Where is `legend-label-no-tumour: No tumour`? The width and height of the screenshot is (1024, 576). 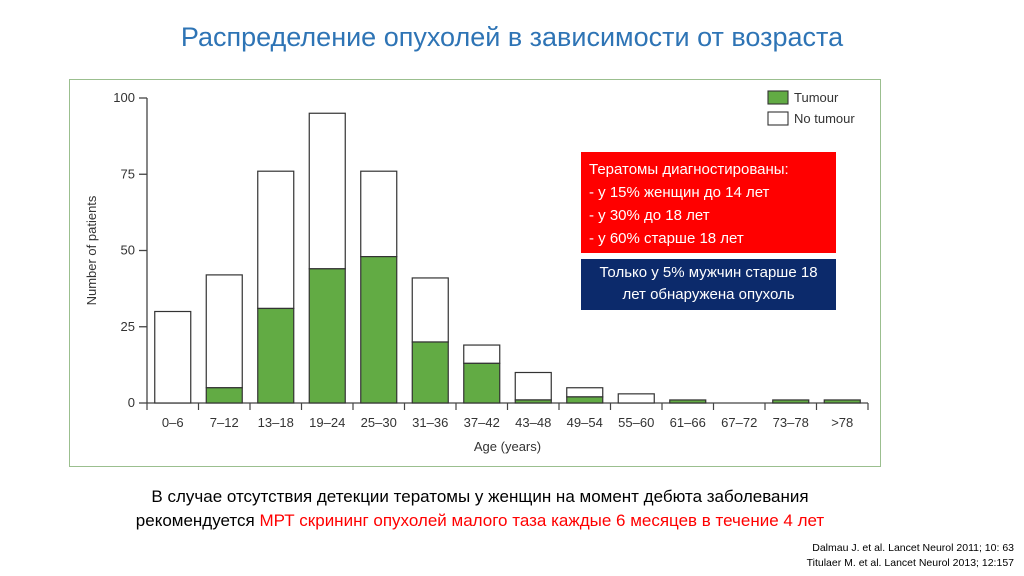 legend-label-no-tumour: No tumour is located at coordinates (824, 118).